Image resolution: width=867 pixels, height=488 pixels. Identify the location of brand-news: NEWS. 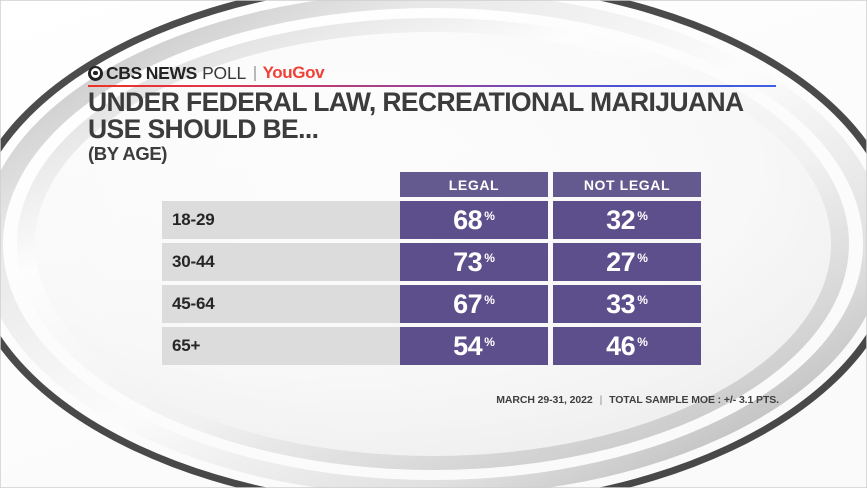
(171, 72).